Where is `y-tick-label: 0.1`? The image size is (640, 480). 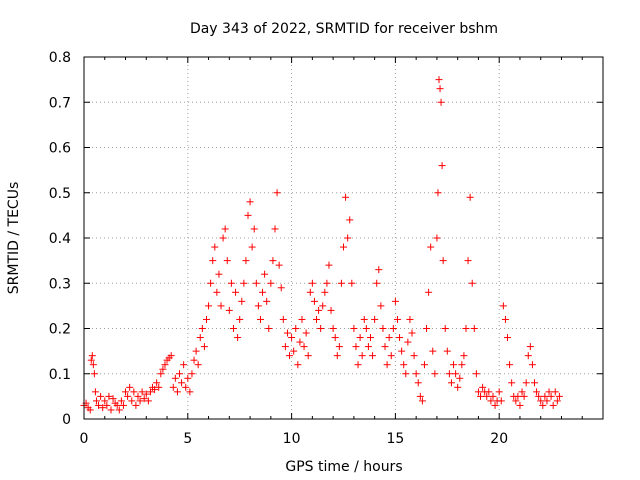
y-tick-label: 0.1 is located at coordinates (60, 375).